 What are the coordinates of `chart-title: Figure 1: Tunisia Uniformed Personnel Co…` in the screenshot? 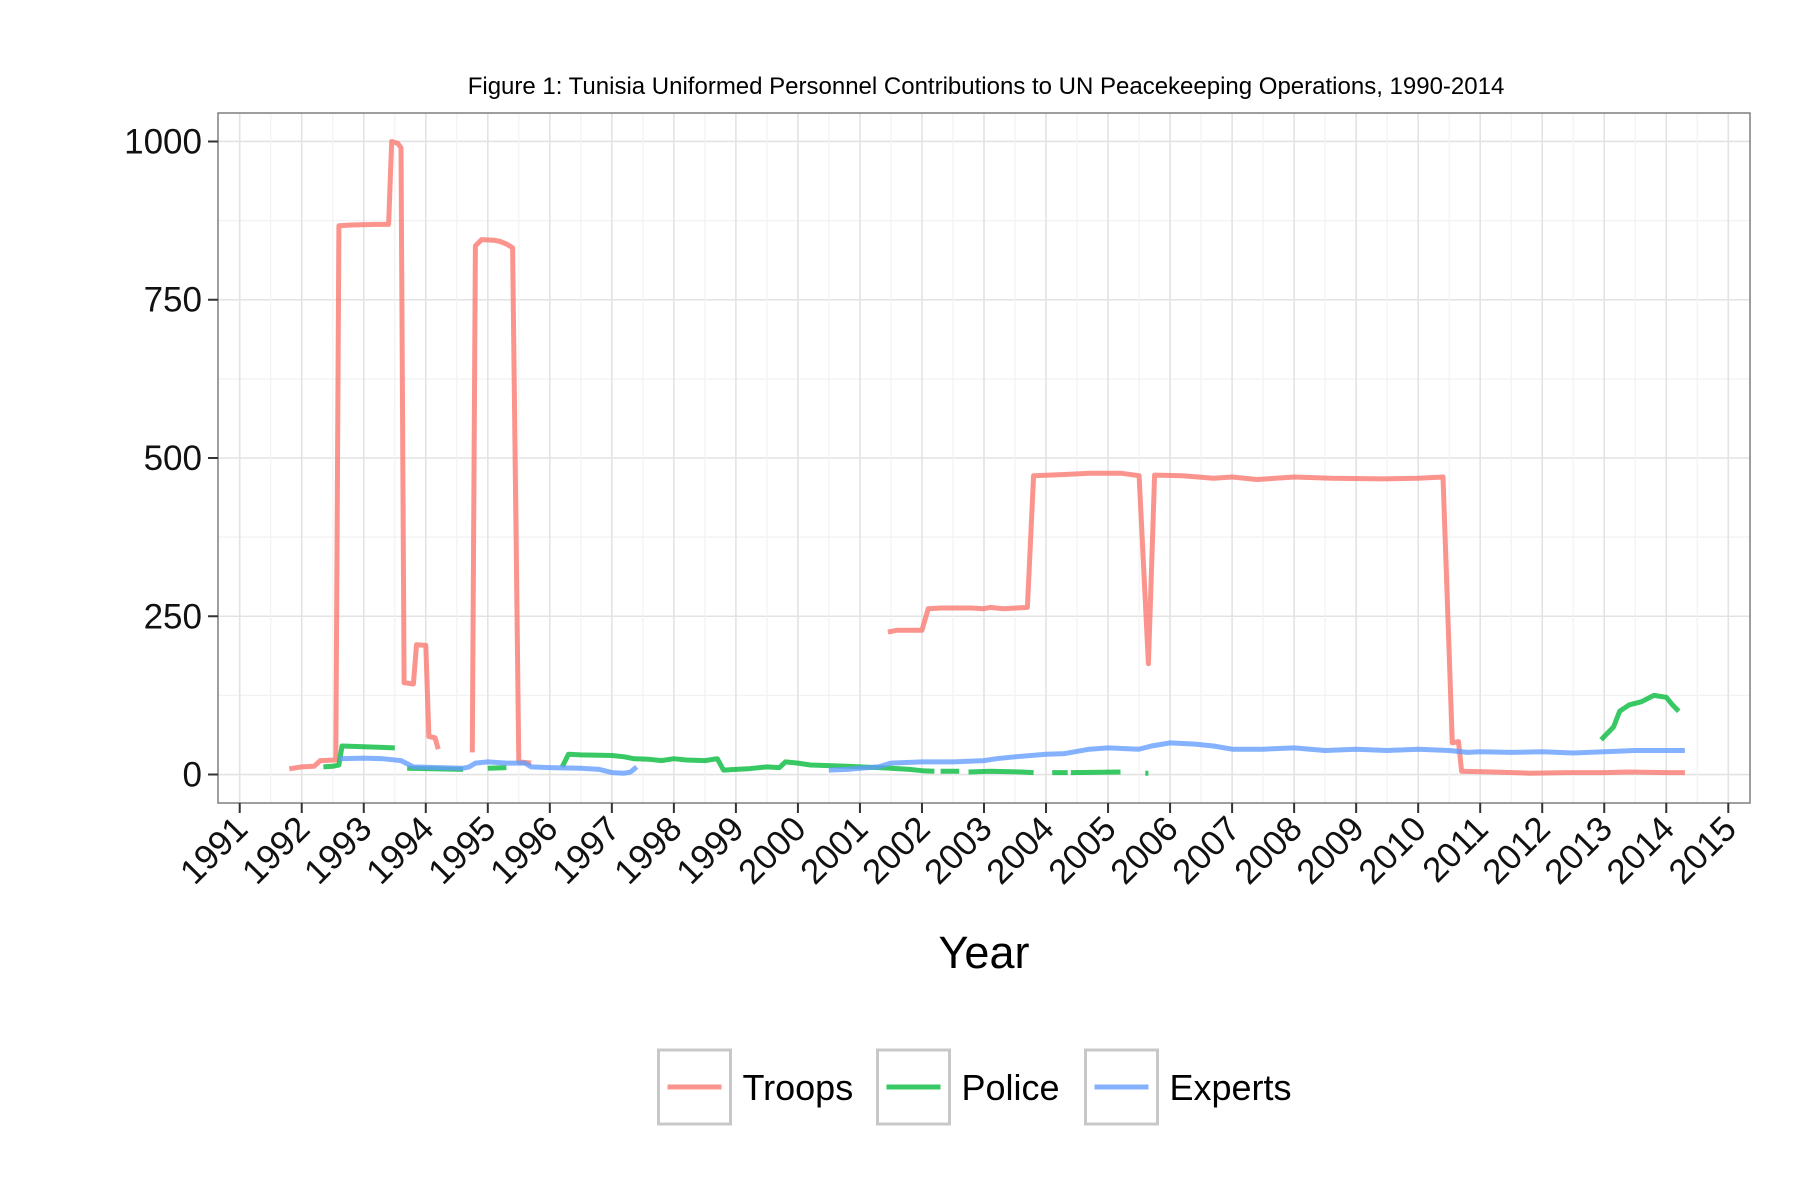 It's located at (986, 86).